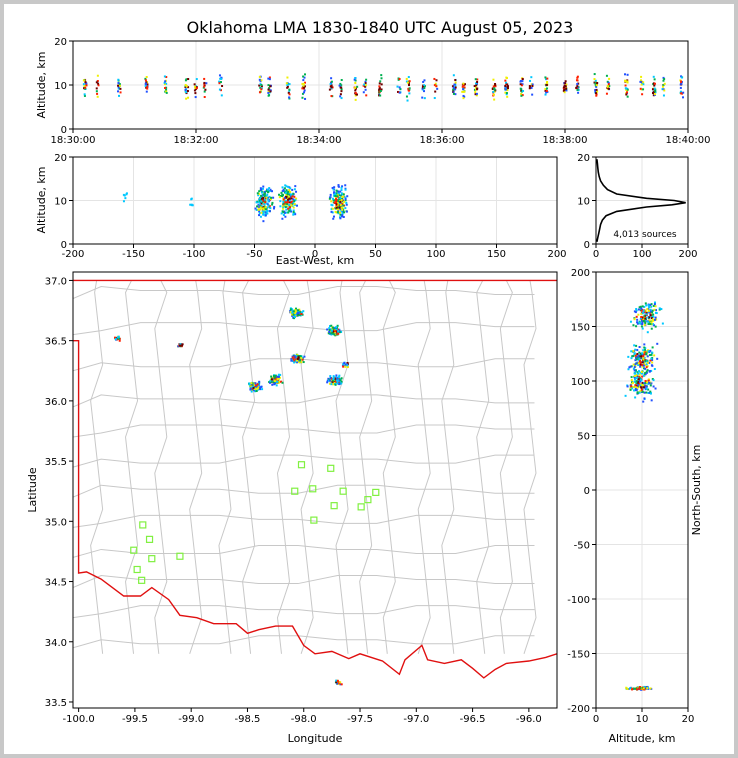 This screenshot has width=738, height=758. Describe the element at coordinates (578, 709) in the screenshot. I see `ns-y-tick-label: -200` at that location.